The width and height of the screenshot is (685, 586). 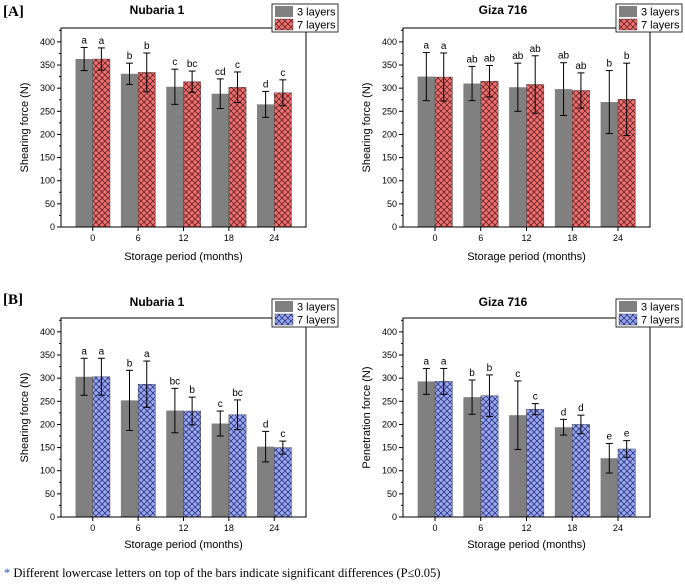 What do you see at coordinates (367, 417) in the screenshot?
I see `y-axis-label: Penetration force (N)` at bounding box center [367, 417].